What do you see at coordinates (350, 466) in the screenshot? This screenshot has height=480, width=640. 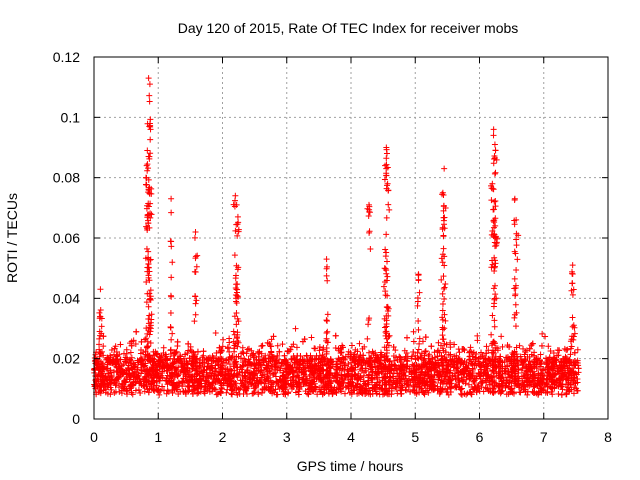 I see `x-axis-label: GPS time / hours` at bounding box center [350, 466].